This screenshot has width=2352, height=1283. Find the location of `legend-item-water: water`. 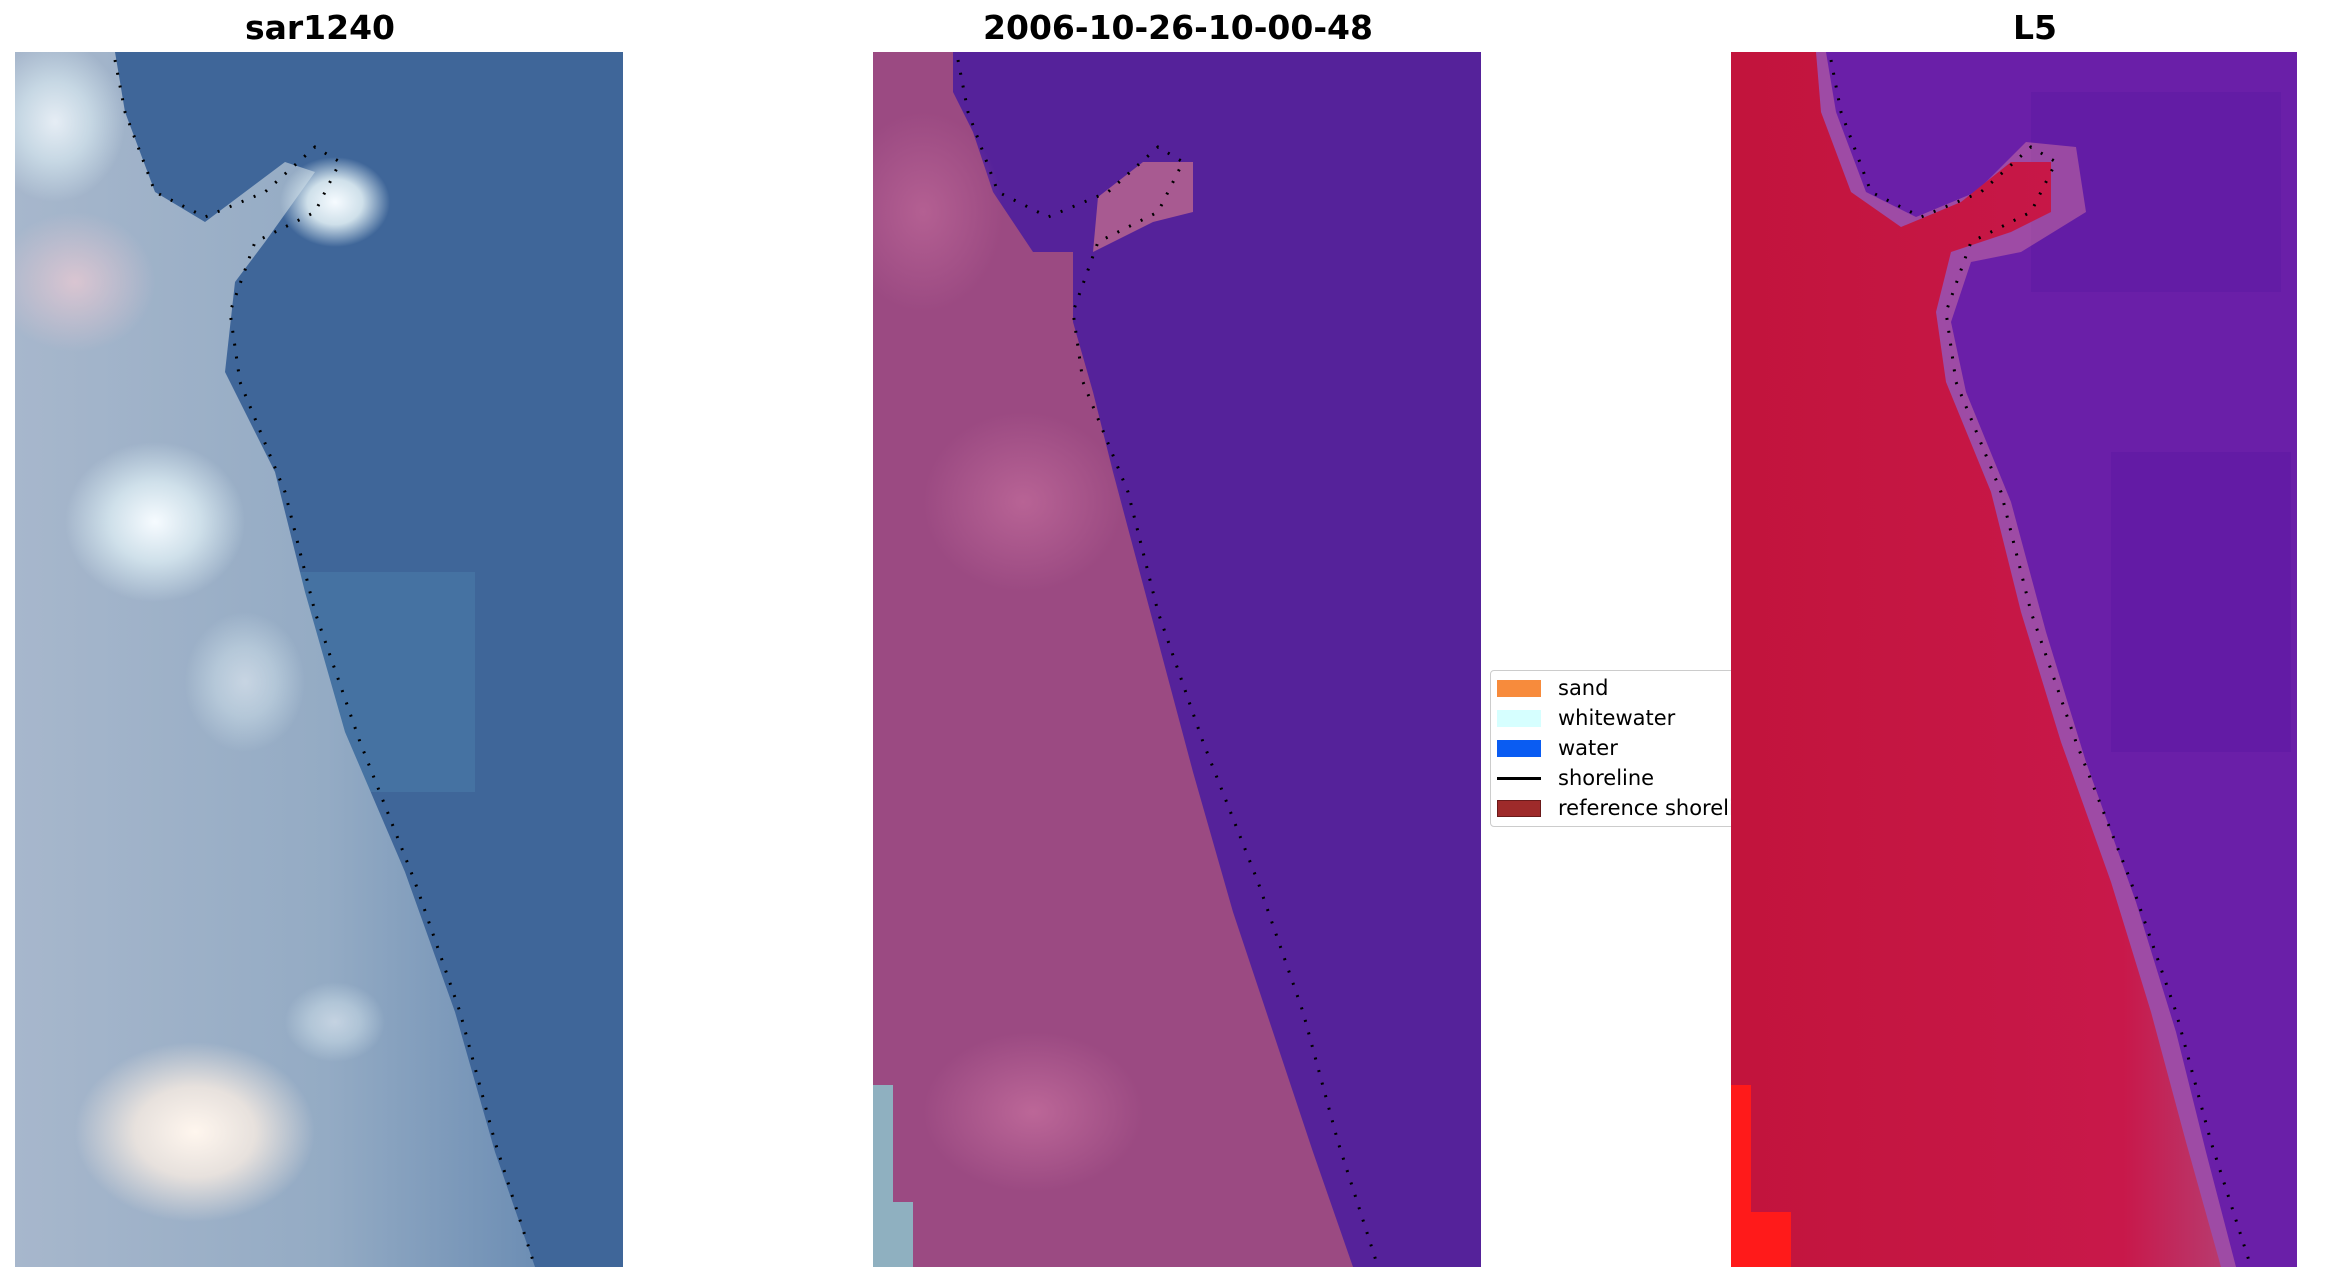

legend-item-water: water is located at coordinates (1557, 748).